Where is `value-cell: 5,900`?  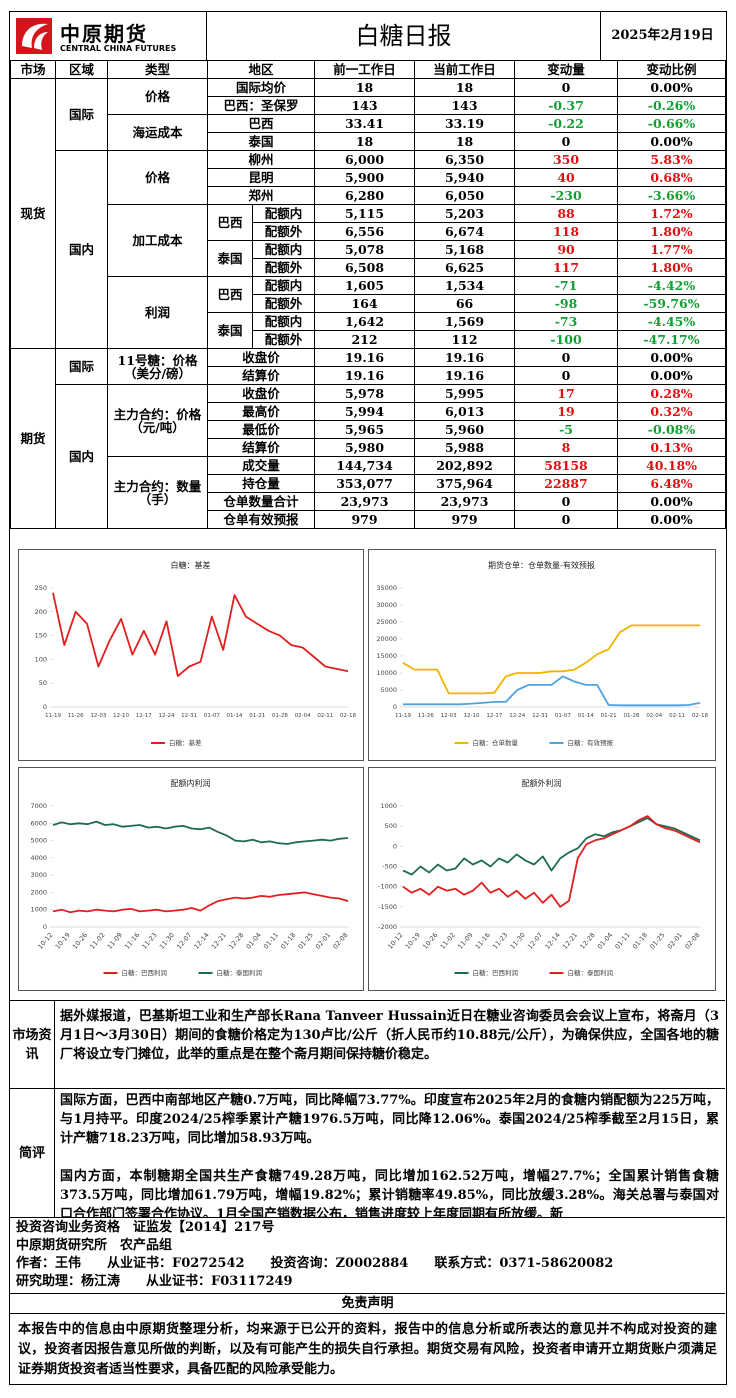 value-cell: 5,900 is located at coordinates (365, 177).